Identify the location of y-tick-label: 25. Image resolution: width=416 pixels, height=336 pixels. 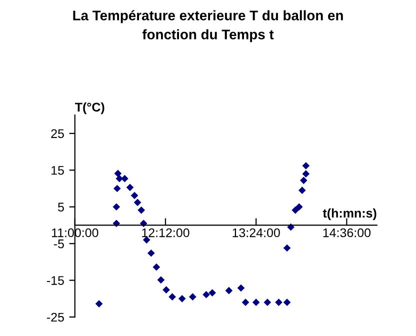
(57, 133).